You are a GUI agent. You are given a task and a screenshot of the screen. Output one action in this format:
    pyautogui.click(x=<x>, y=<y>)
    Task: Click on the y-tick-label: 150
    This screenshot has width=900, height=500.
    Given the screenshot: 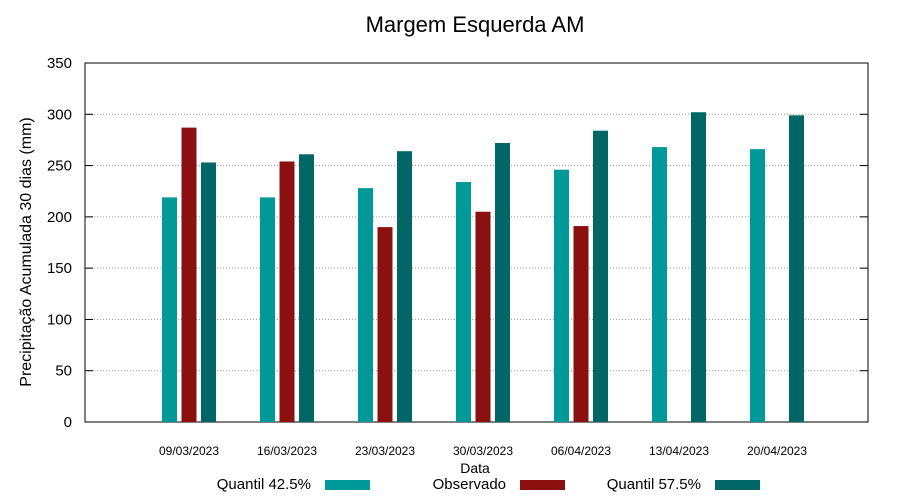 What is the action you would take?
    pyautogui.click(x=59, y=268)
    